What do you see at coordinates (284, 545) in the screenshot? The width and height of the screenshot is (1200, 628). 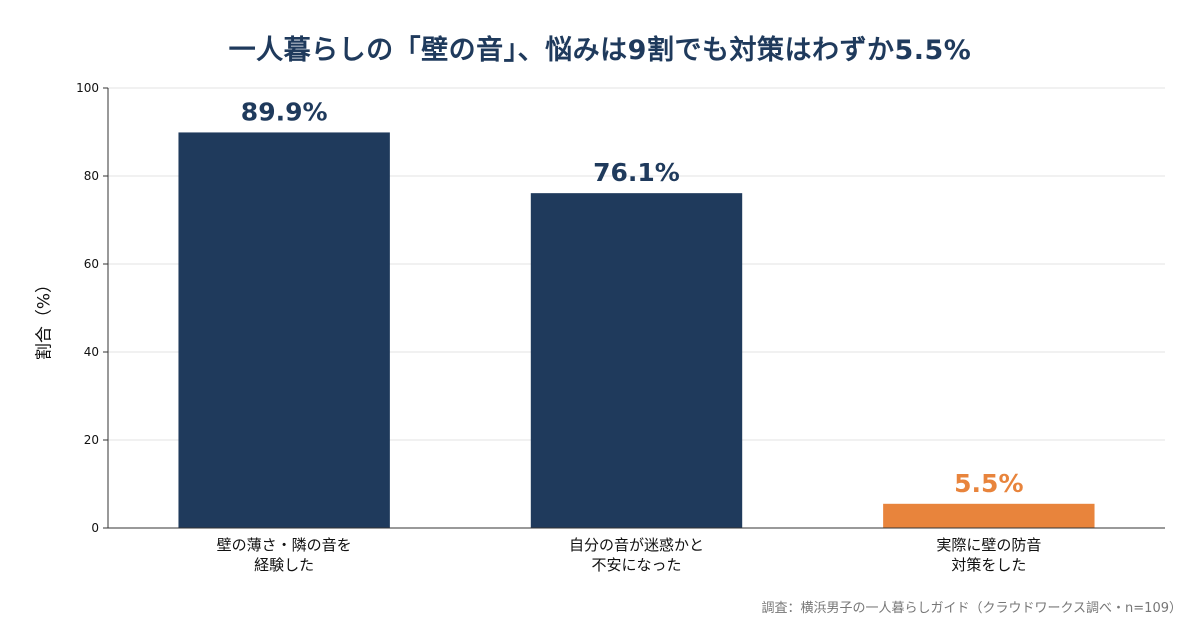 I see `category-label-line: 壁の薄さ・隣の音を` at bounding box center [284, 545].